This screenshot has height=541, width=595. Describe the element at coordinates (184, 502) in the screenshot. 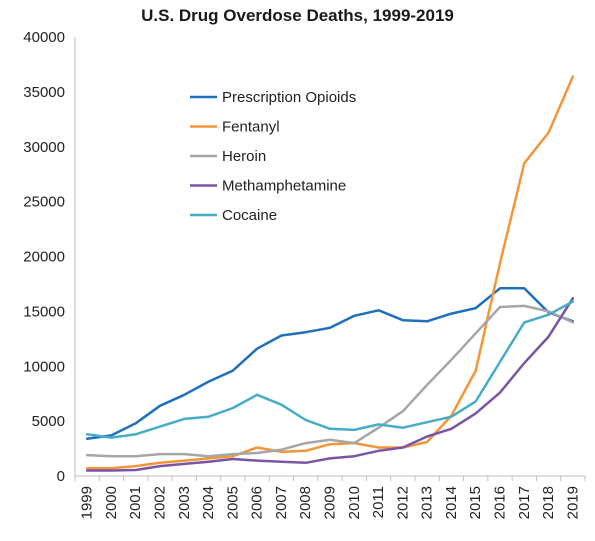

I see `x-tick-label: 2003` at that location.